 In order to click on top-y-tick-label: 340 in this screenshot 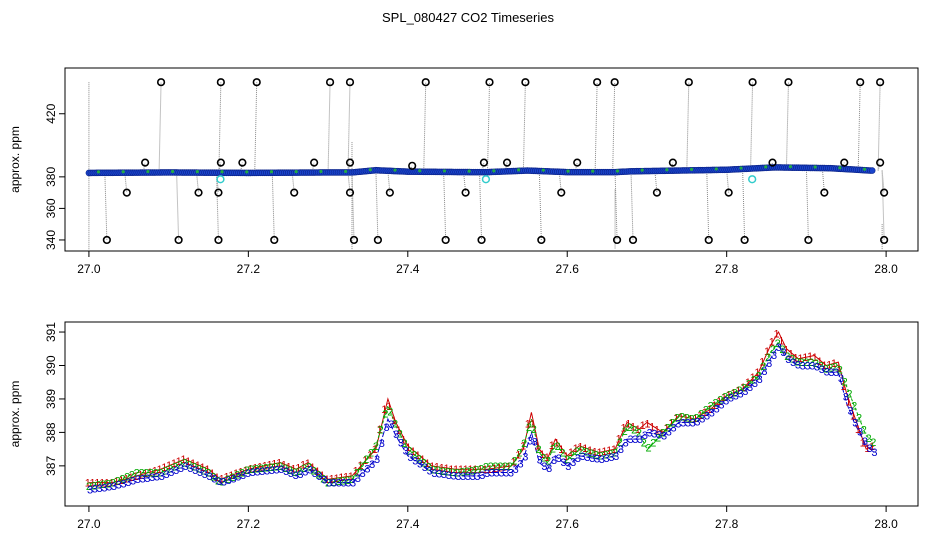, I will do `click(51, 240)`.